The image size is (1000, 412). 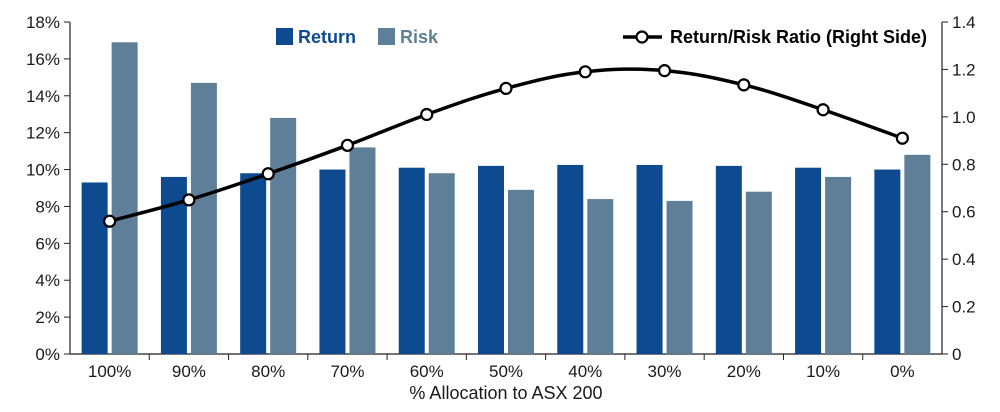 I want to click on x-tick-label: 40%, so click(x=585, y=371).